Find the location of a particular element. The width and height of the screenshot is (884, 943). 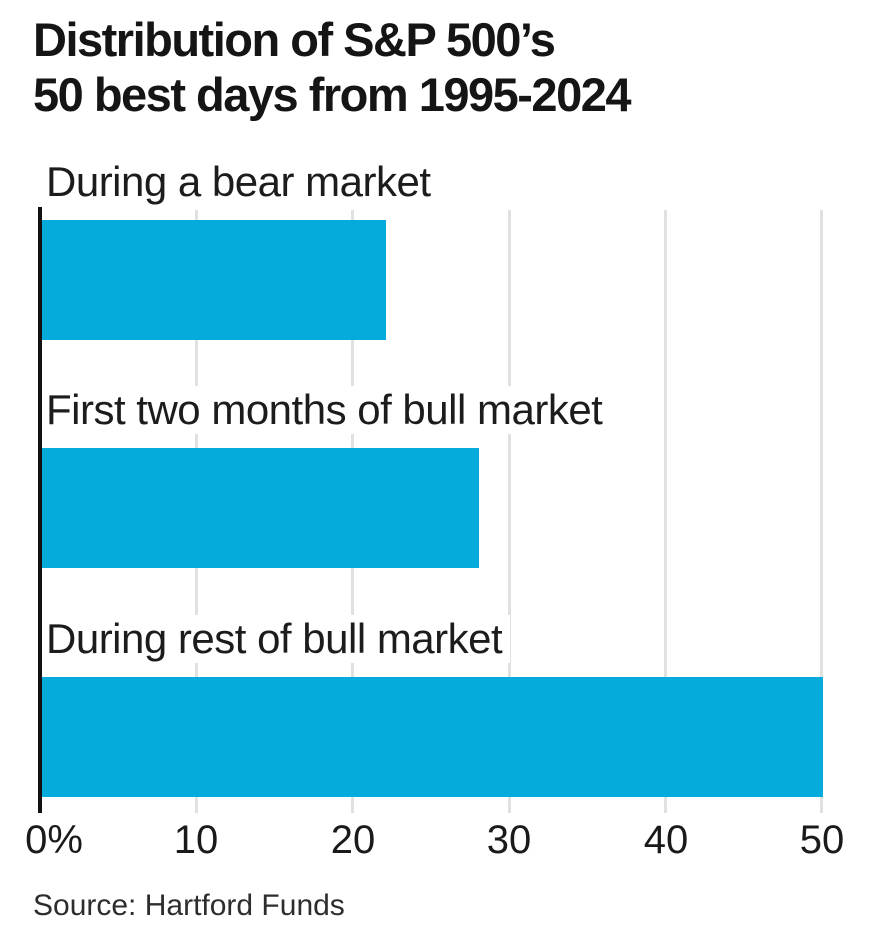

chart-title-line-1: Distribution of S&P 500’s is located at coordinates (294, 39).